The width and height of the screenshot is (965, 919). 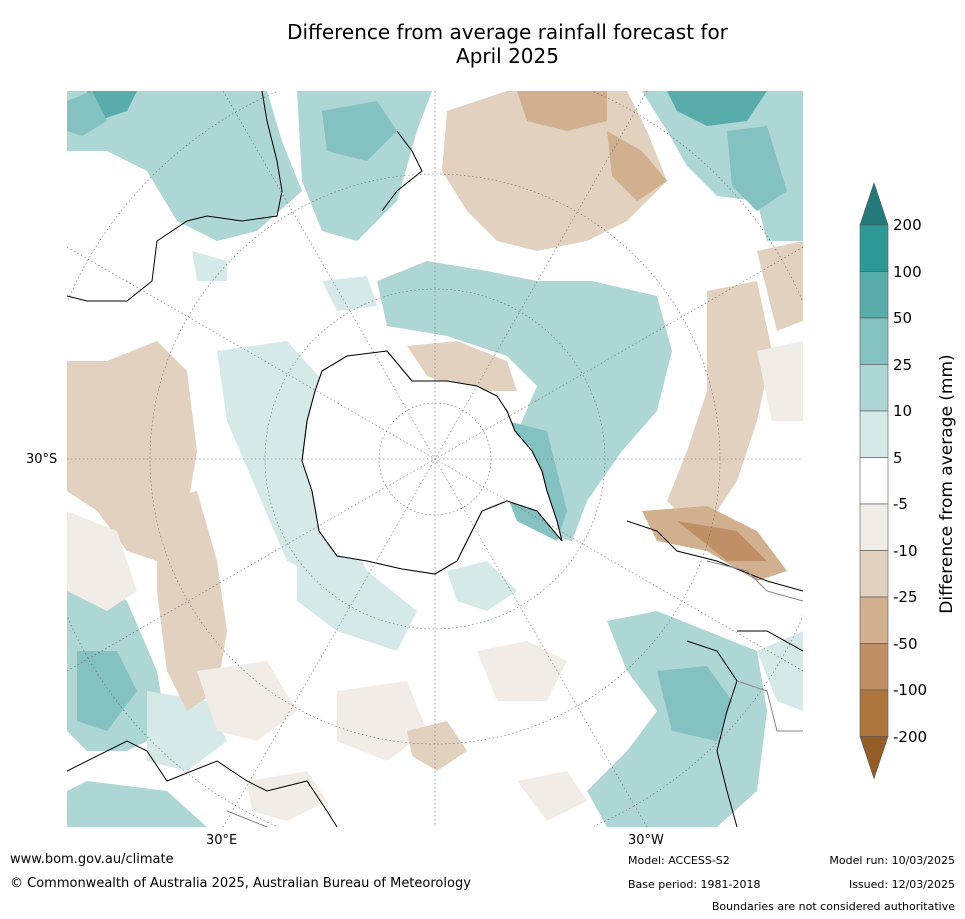 I want to click on title-line-2: April 2025, so click(x=507, y=56).